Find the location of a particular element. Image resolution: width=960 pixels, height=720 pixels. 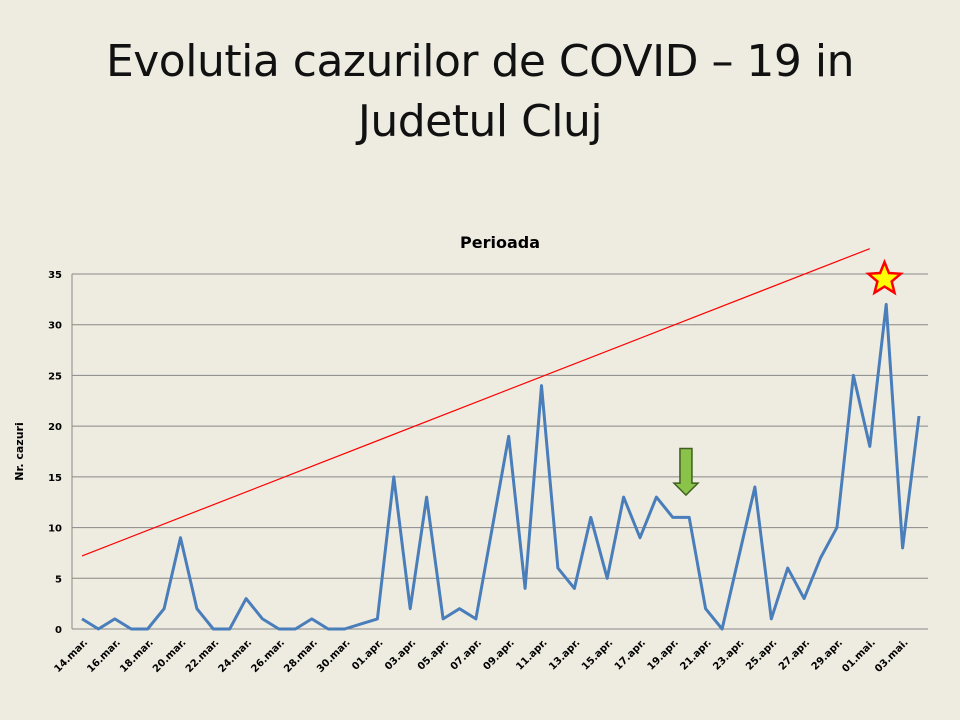

x-tick-label: 18.mar. is located at coordinates (137, 656).